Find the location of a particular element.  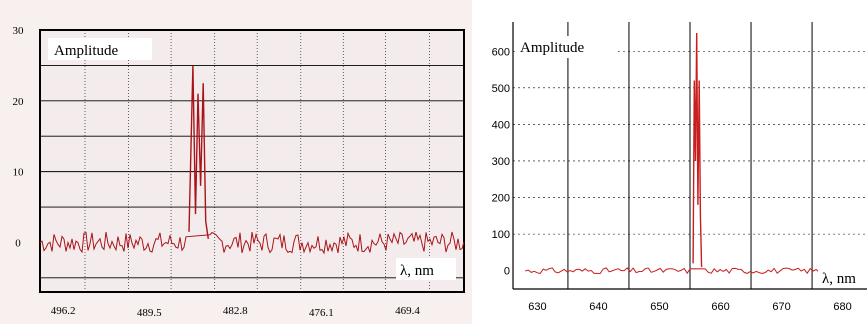

chart-right-x-tick-label: 660 is located at coordinates (720, 307).